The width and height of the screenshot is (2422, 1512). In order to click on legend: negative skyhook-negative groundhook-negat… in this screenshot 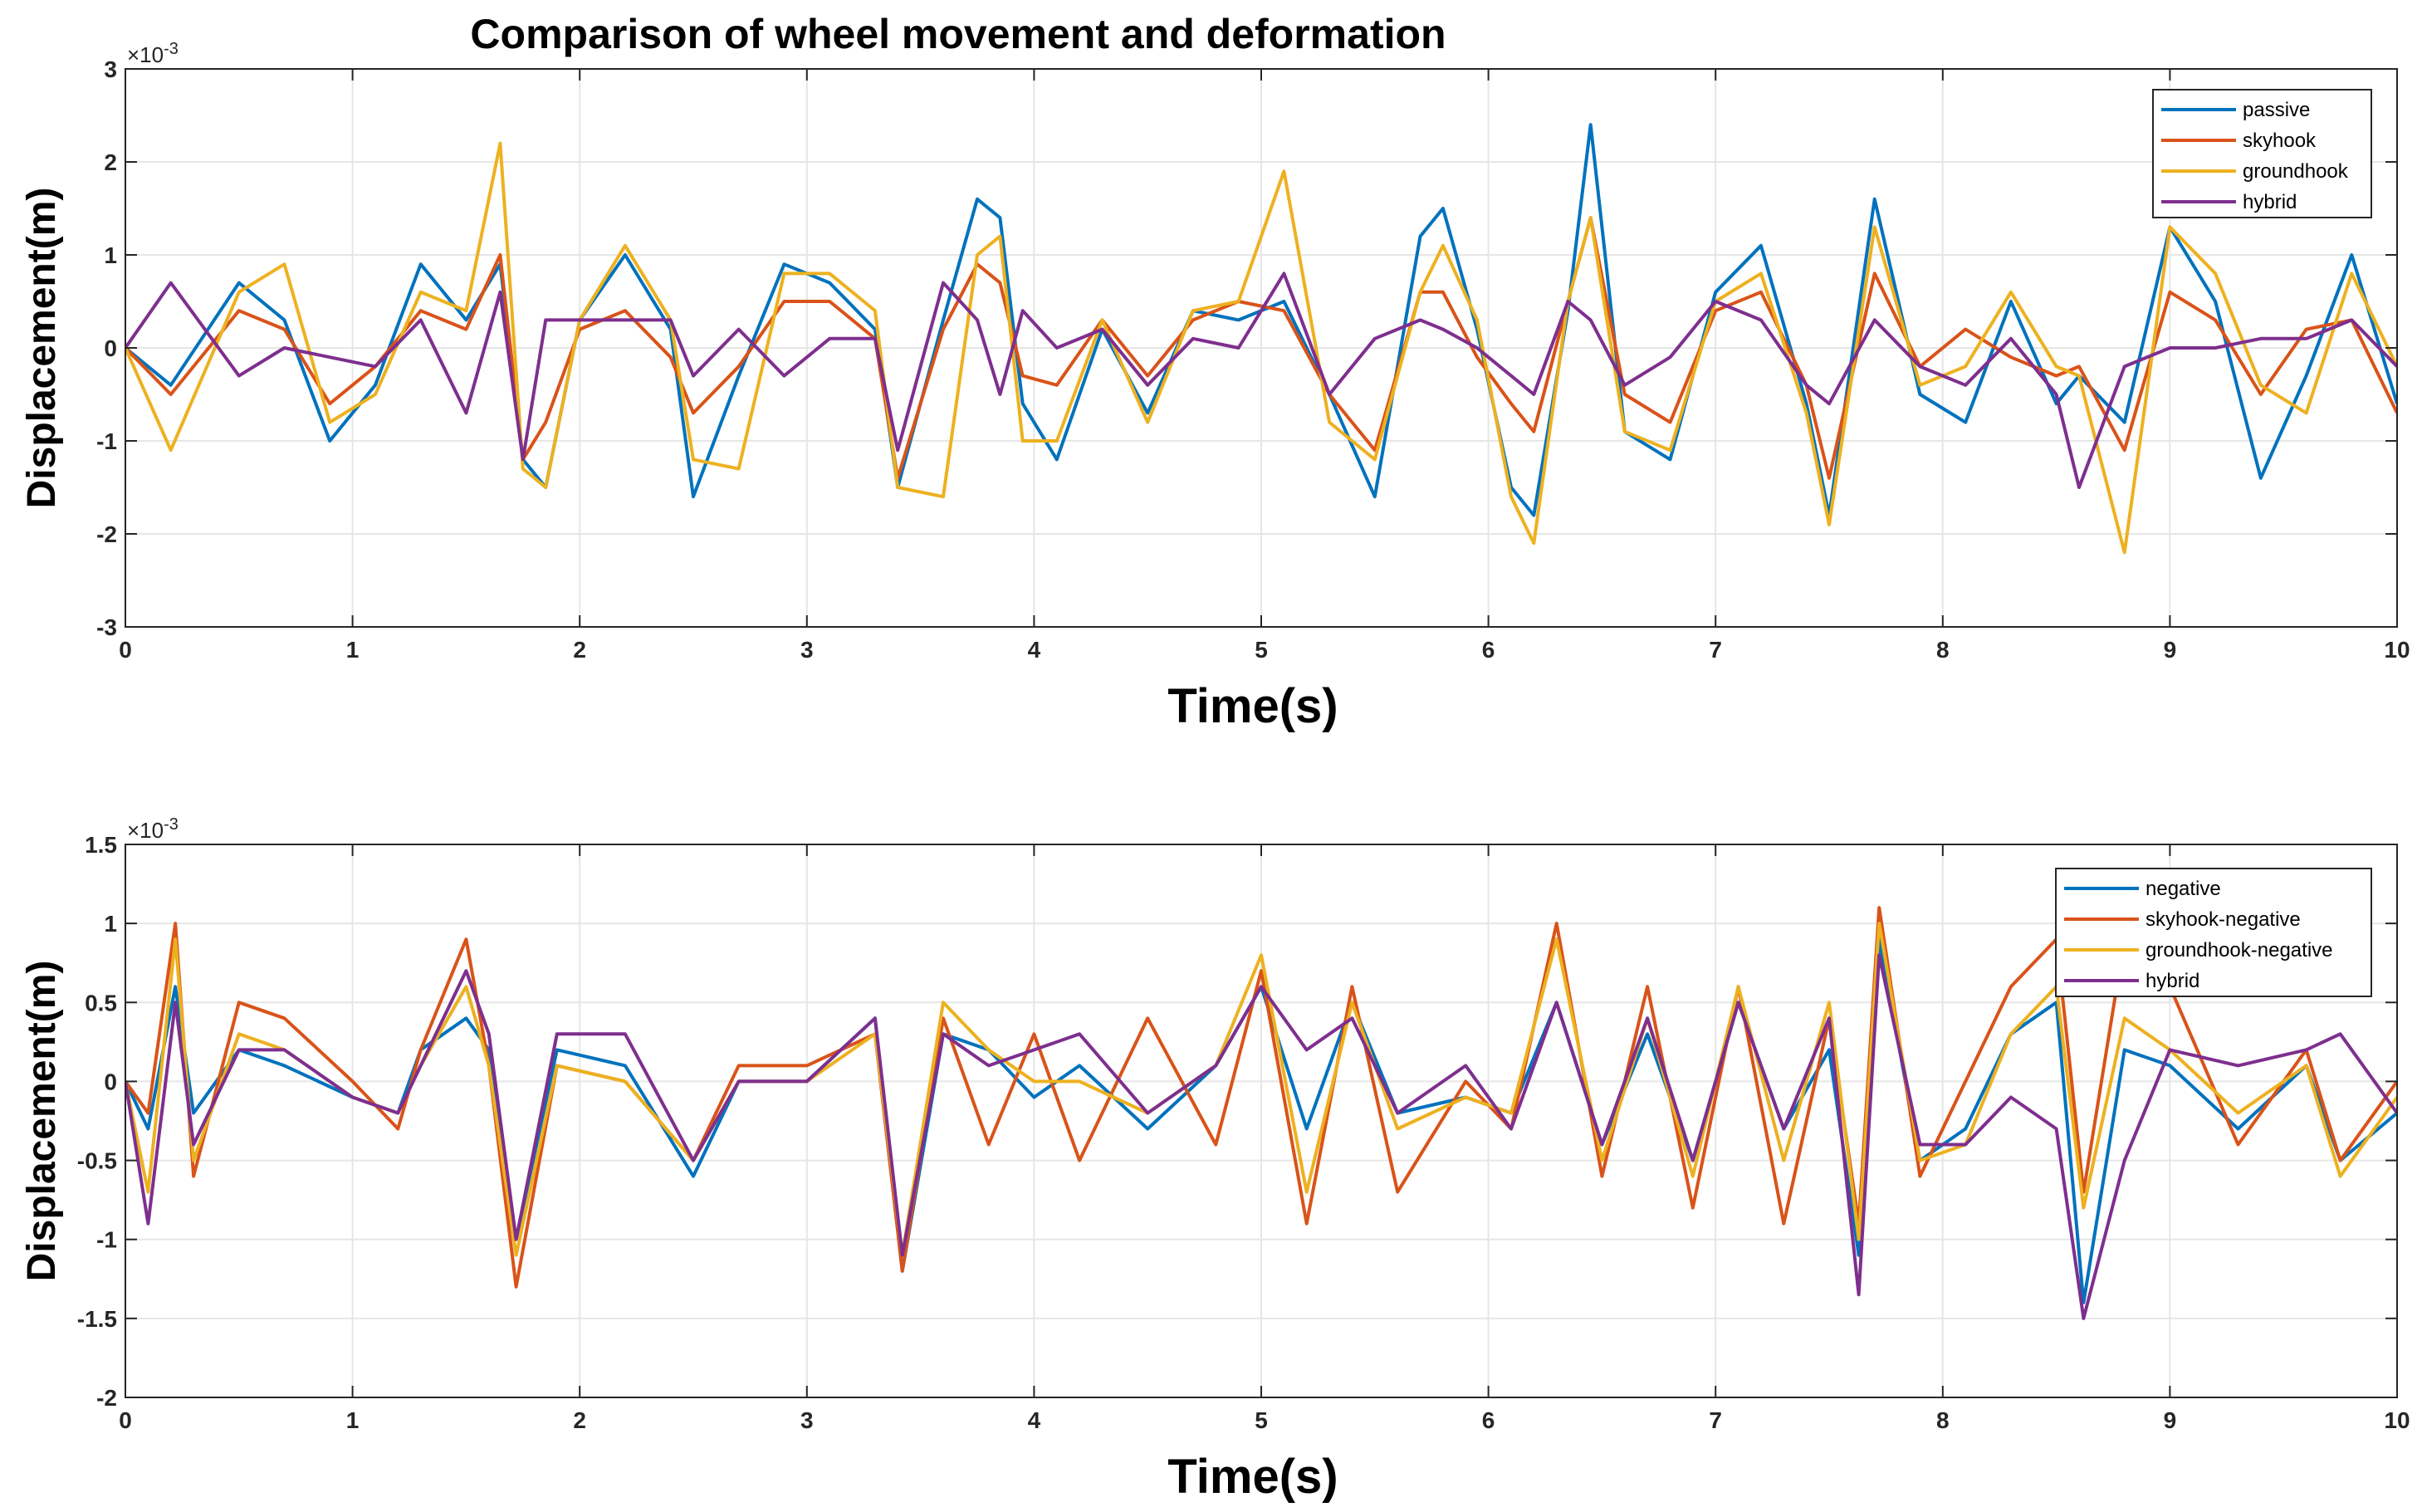, I will do `click(2213, 932)`.